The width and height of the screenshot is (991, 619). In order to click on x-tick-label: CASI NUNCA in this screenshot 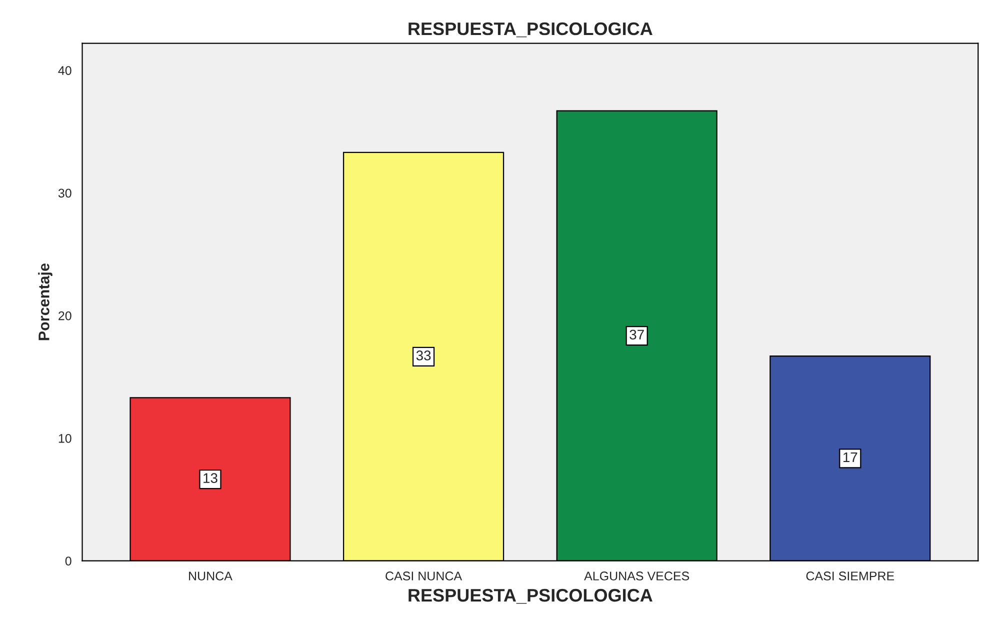, I will do `click(424, 576)`.